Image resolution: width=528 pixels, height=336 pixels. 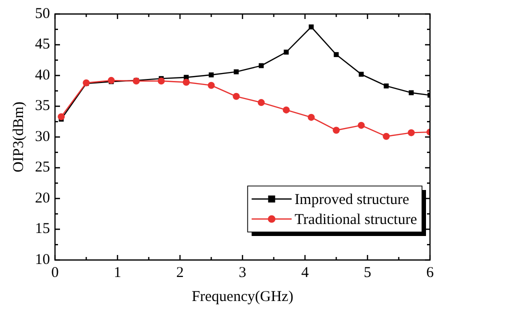 I want to click on y-tick-label: 50, so click(x=42, y=14).